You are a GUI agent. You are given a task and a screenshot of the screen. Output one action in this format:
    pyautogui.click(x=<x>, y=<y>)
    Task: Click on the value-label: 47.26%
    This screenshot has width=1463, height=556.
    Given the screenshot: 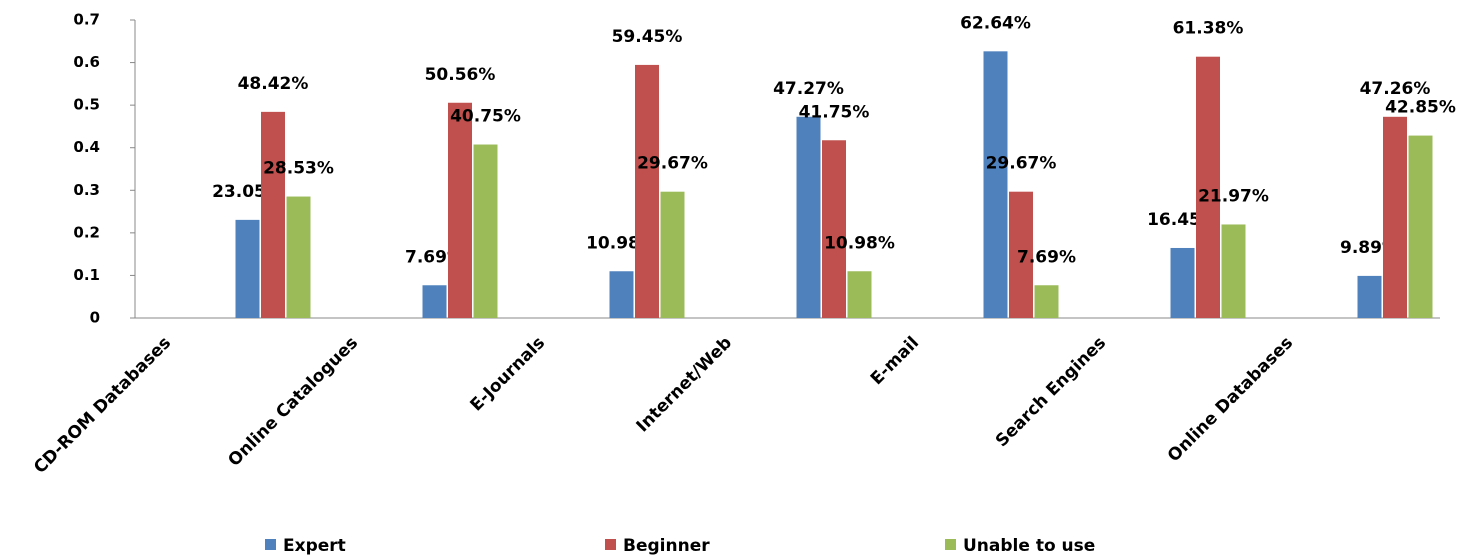 What is the action you would take?
    pyautogui.click(x=1395, y=89)
    